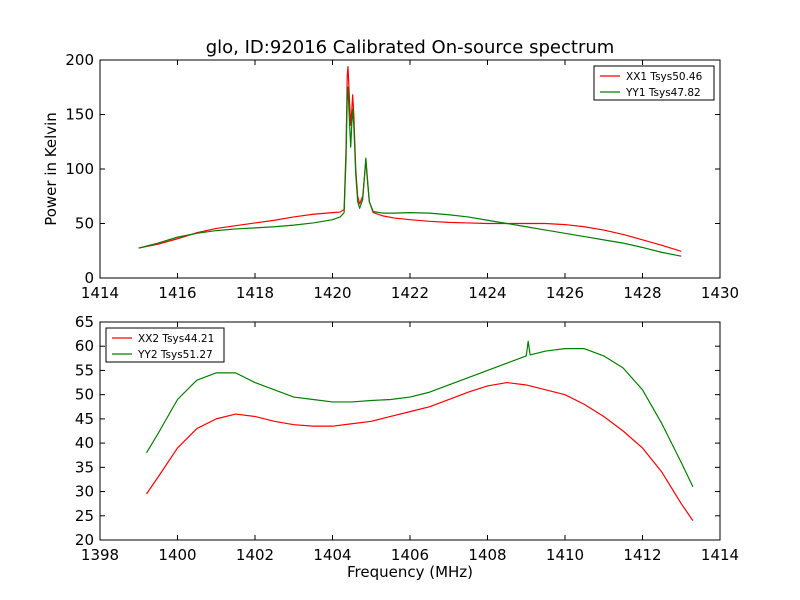  I want to click on x-tick-label: 1404, so click(332, 555).